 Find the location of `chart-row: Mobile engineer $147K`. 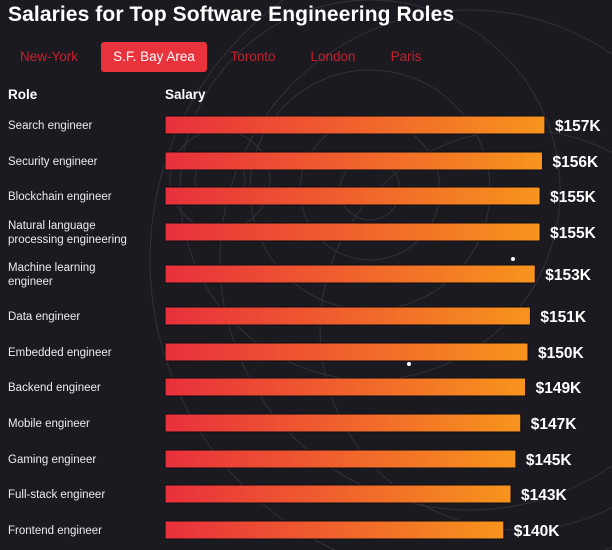

chart-row: Mobile engineer $147K is located at coordinates (292, 423).